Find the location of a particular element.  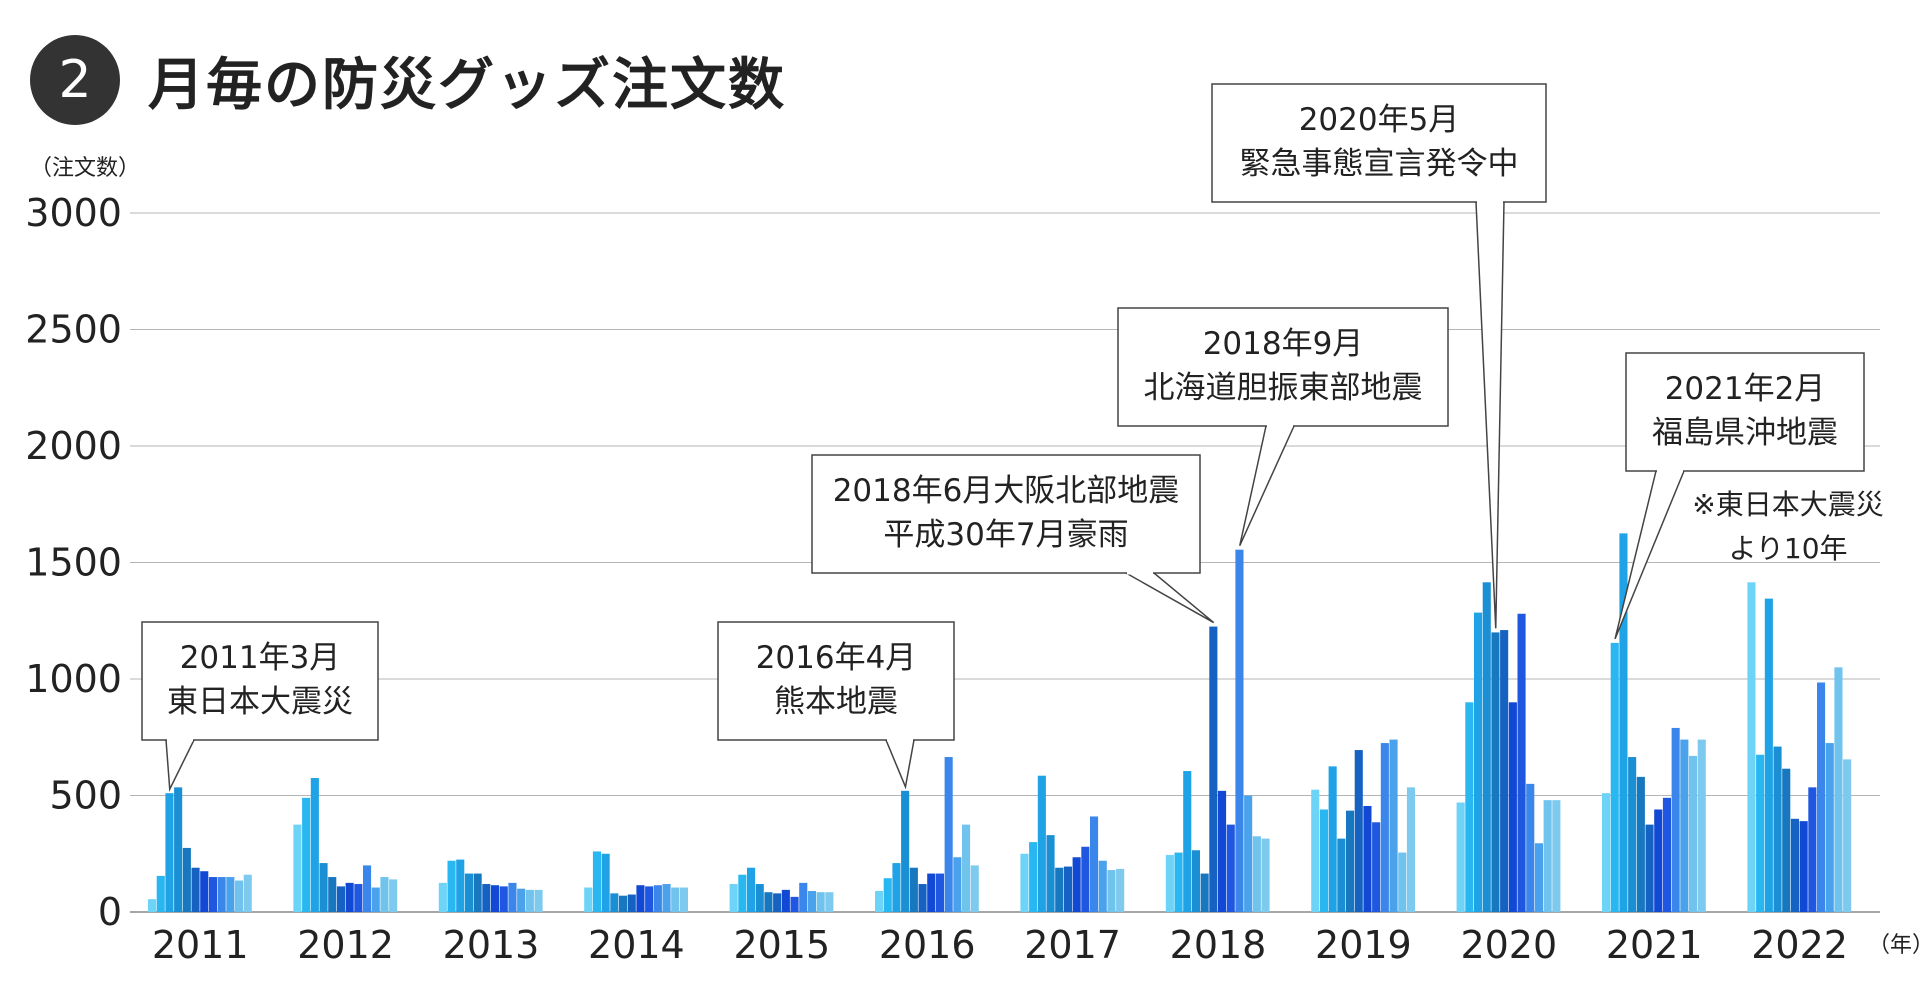

x-tick-label: 2017 is located at coordinates (1072, 945).